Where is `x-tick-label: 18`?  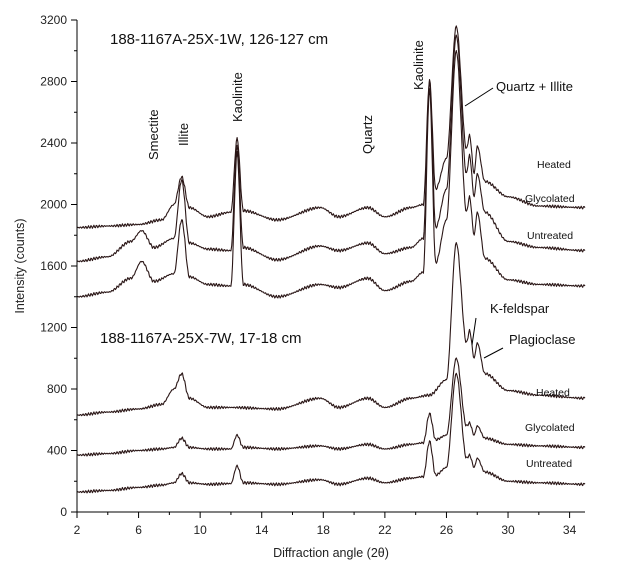 x-tick-label: 18 is located at coordinates (324, 530).